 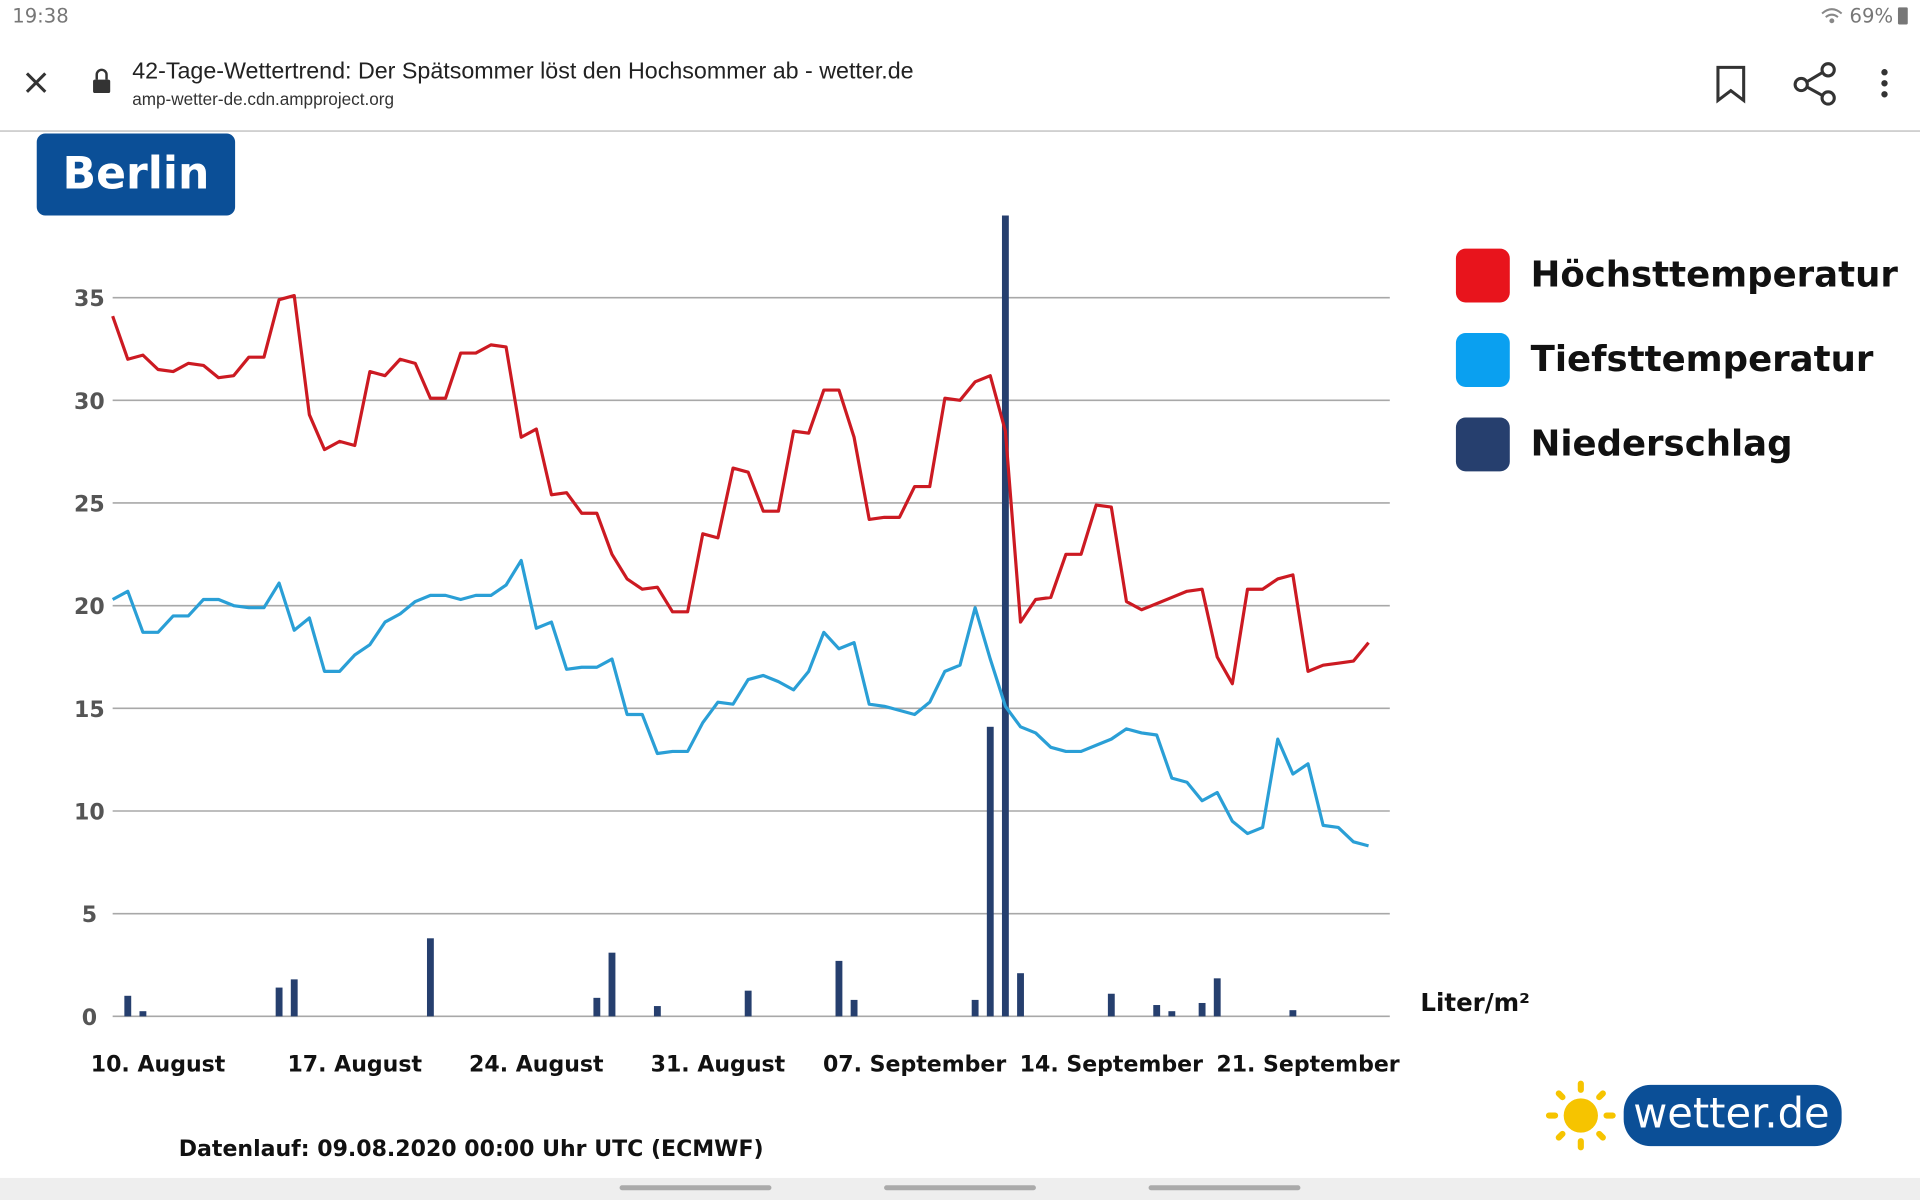 What do you see at coordinates (89, 915) in the screenshot?
I see `y-tick-label: 5` at bounding box center [89, 915].